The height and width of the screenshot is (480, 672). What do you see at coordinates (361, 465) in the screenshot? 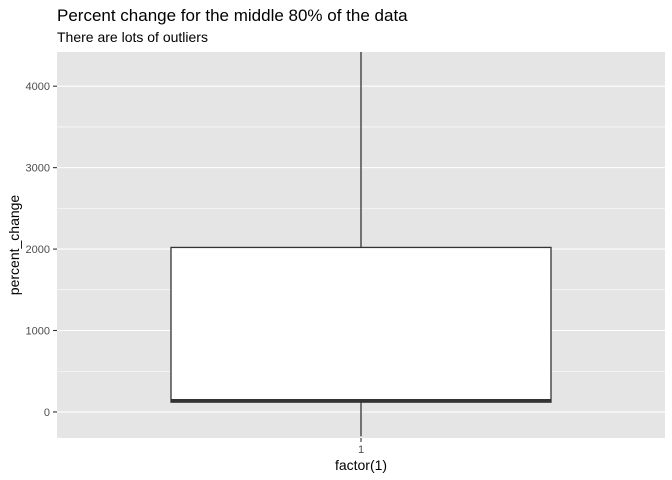
I see `x-axis-title: factor(1)` at bounding box center [361, 465].